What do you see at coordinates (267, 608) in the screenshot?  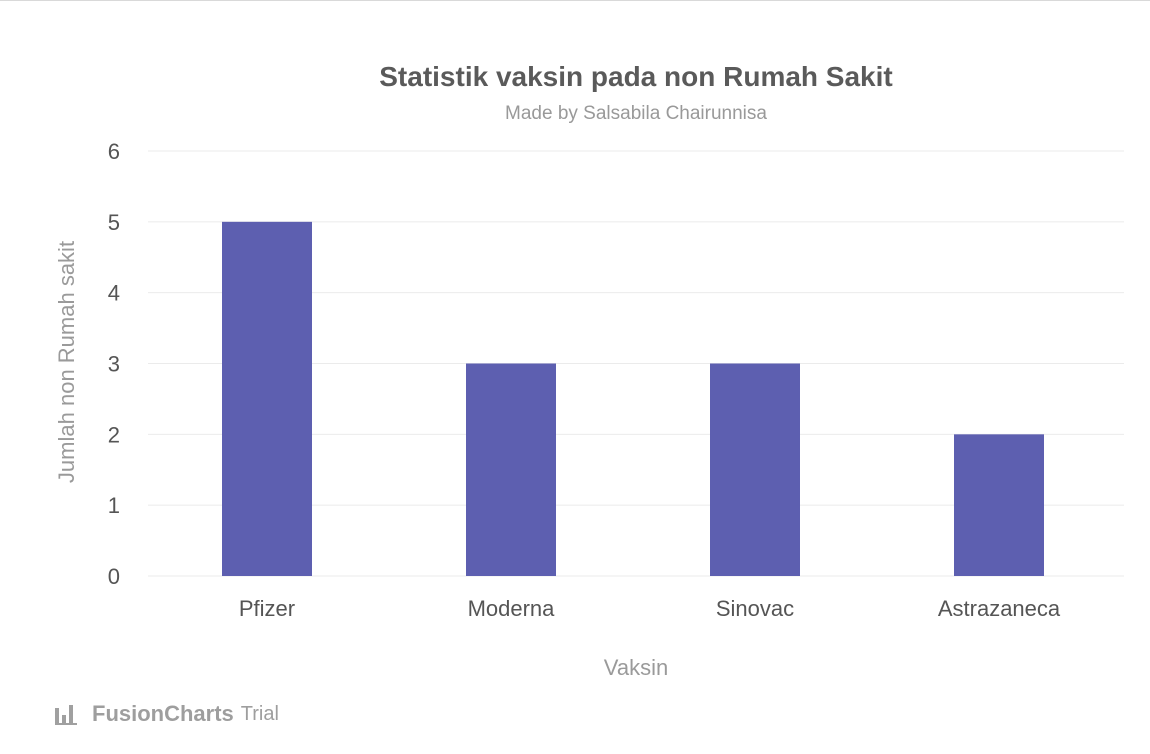 I see `x-tick-label: Pfizer` at bounding box center [267, 608].